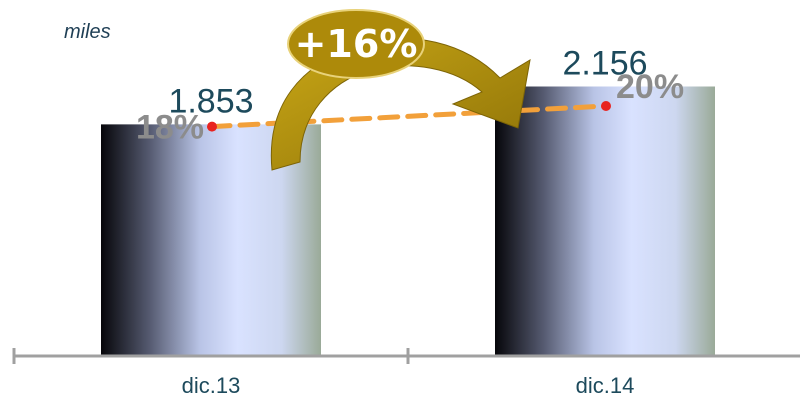 The image size is (800, 401). Describe the element at coordinates (87, 32) in the screenshot. I see `unit-label: miles` at that location.